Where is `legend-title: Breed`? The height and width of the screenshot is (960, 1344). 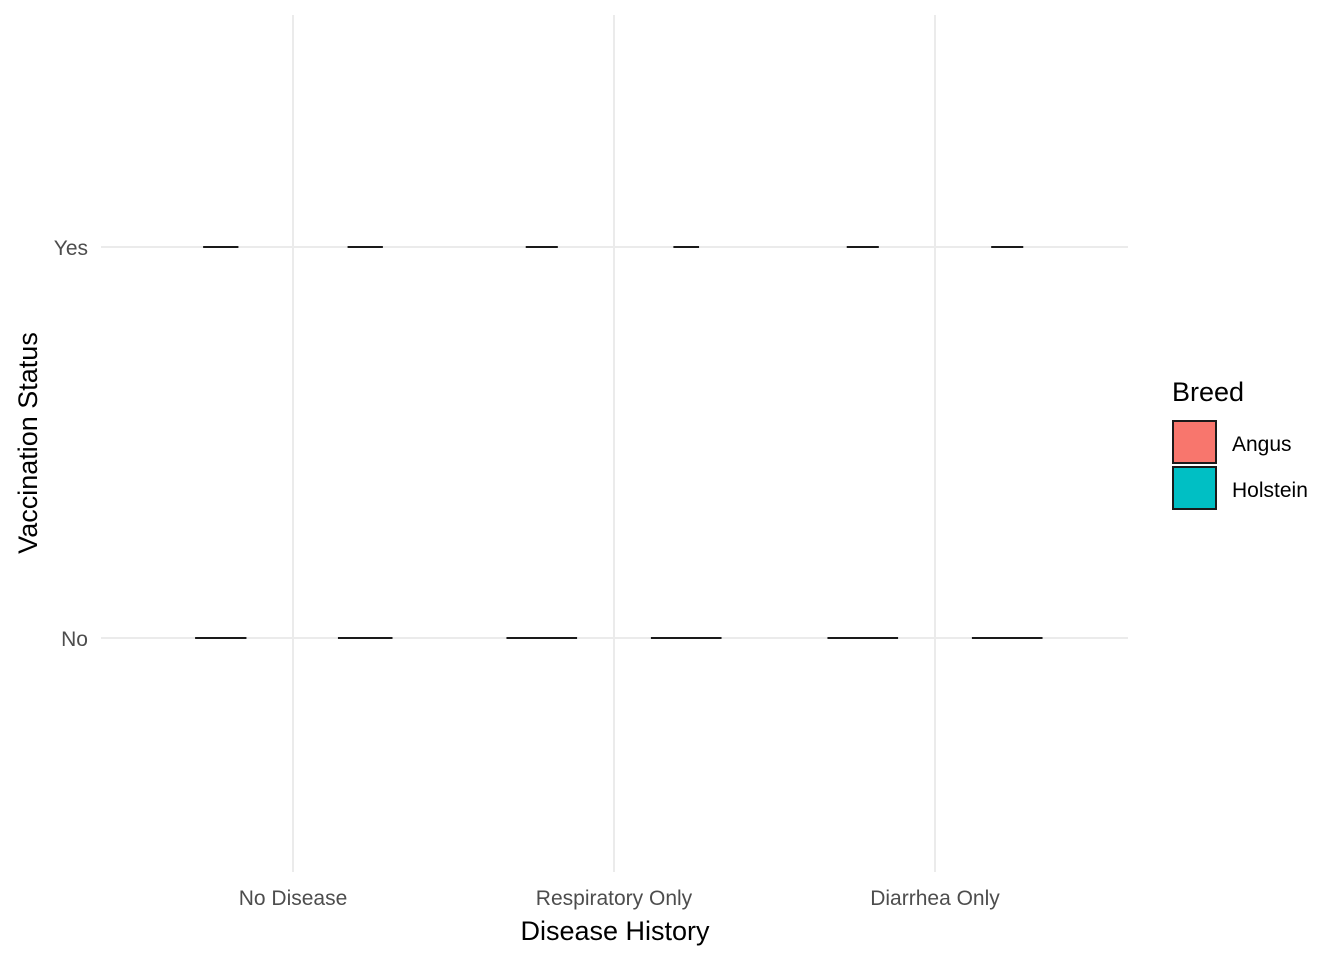
legend-title: Breed is located at coordinates (1208, 392).